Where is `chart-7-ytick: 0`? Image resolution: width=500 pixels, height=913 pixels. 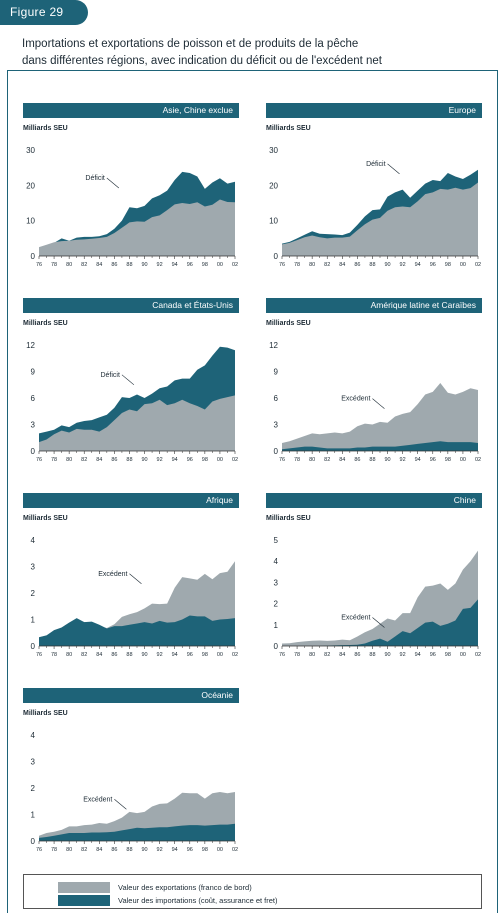
chart-7-ytick: 0 is located at coordinates (33, 841).